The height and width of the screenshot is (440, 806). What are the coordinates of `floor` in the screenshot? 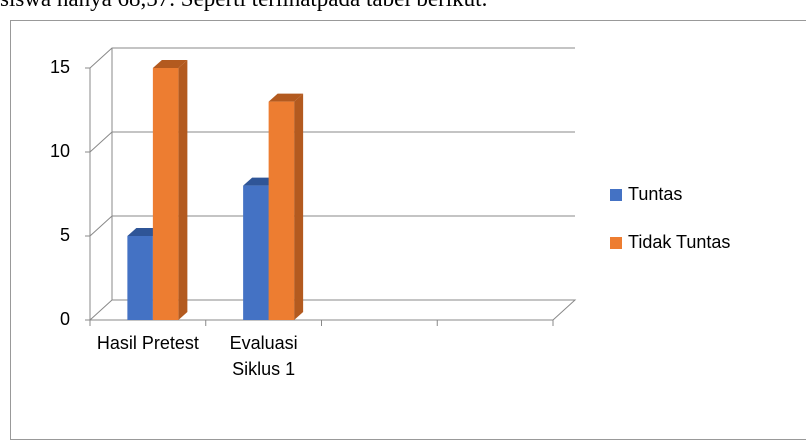 It's located at (332, 310).